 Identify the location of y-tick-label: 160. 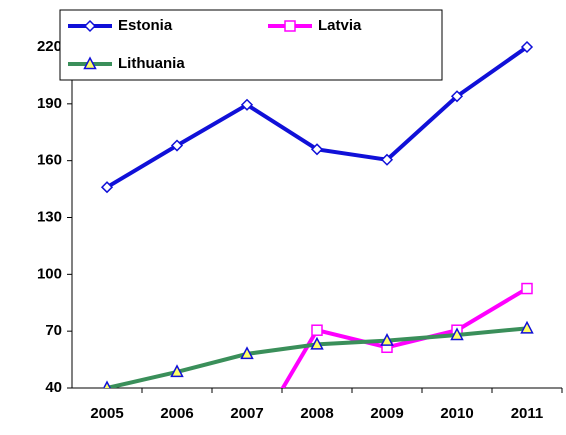
(49, 160).